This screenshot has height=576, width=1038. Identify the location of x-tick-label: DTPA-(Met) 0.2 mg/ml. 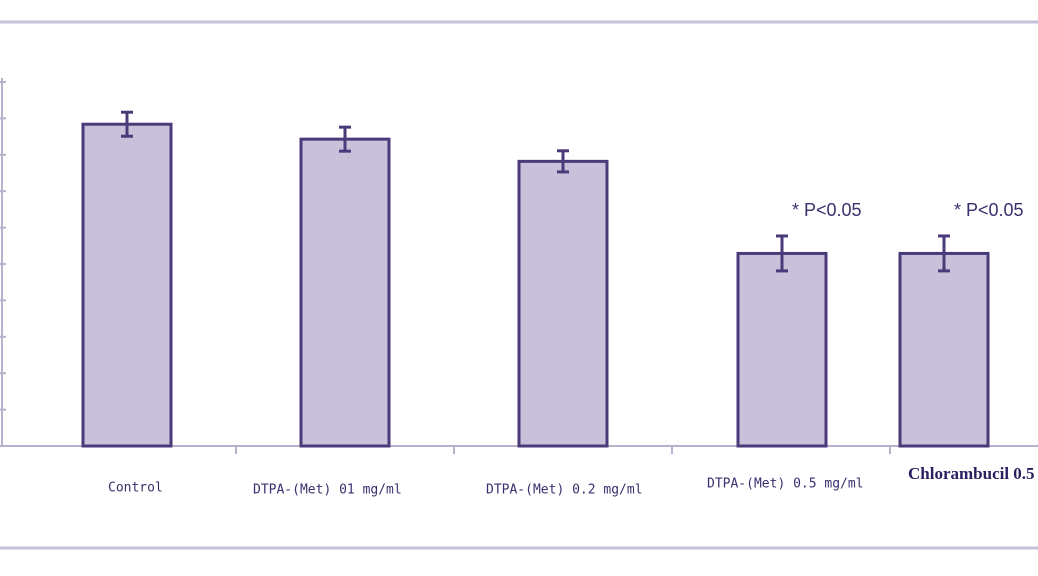
(564, 490).